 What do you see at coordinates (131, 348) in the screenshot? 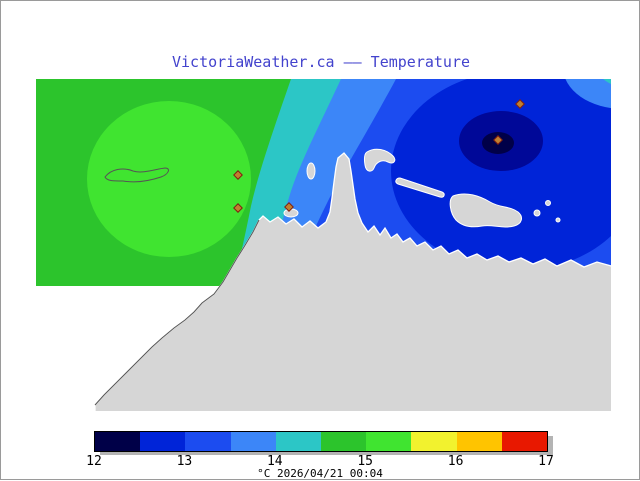
I see `offshore-blank-region` at bounding box center [131, 348].